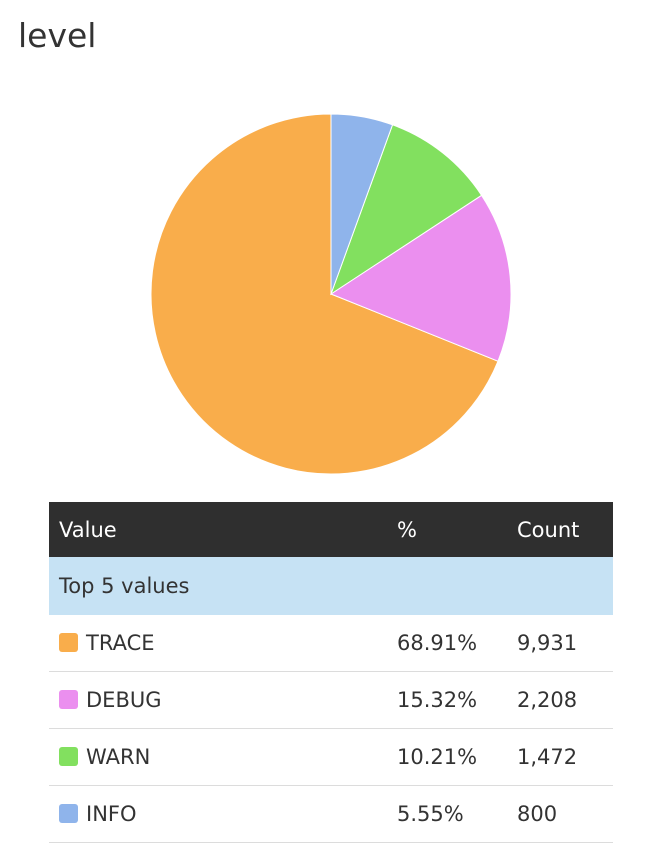 This screenshot has width=660, height=844. I want to click on header-value: Value, so click(223, 529).